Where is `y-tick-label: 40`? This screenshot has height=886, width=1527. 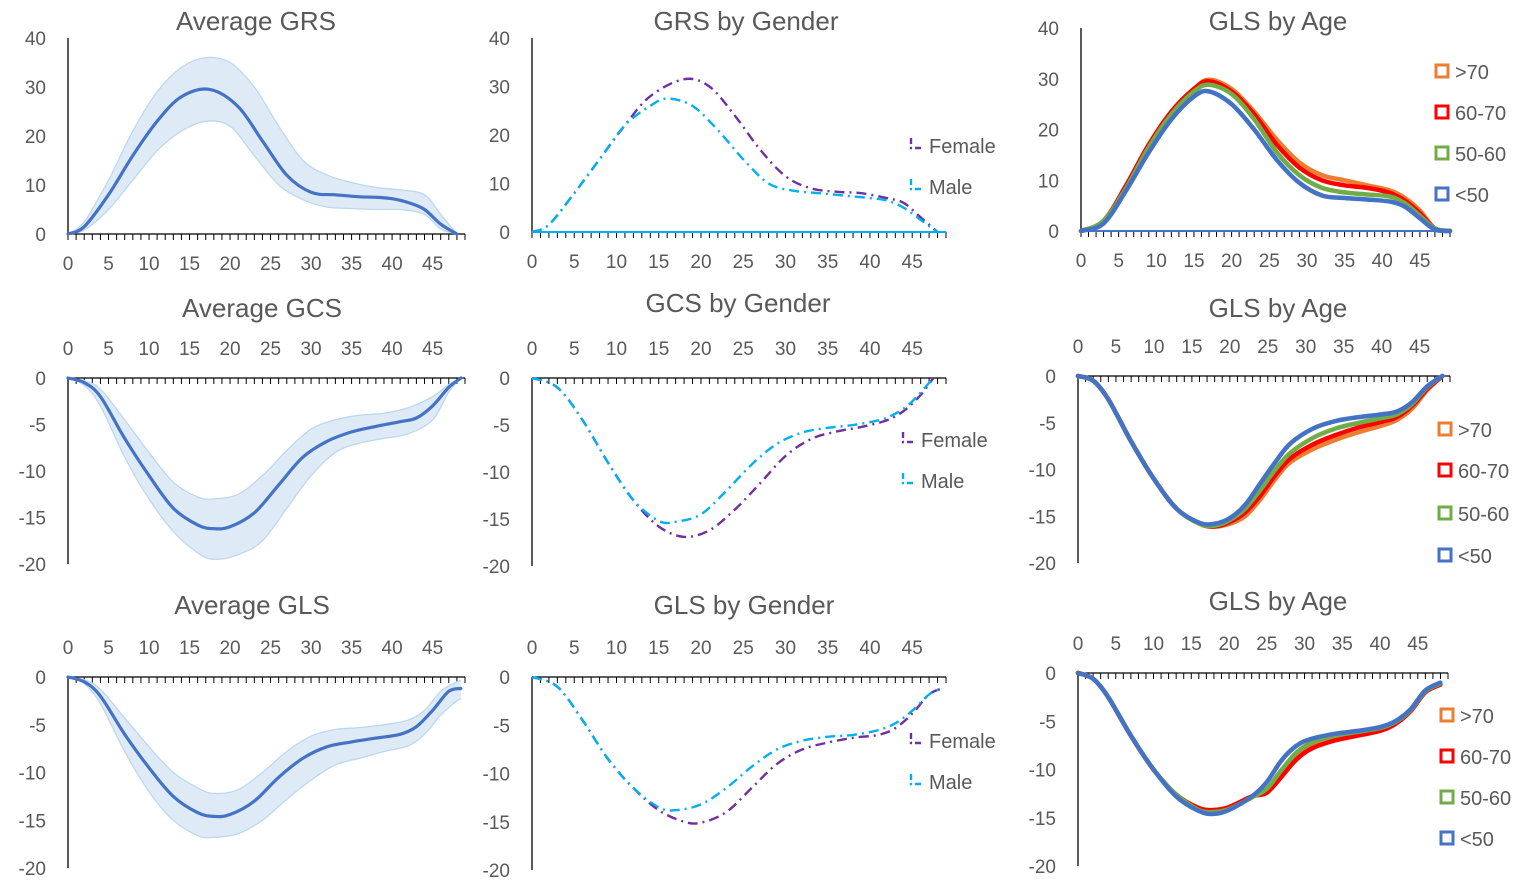
y-tick-label: 40 is located at coordinates (1048, 29).